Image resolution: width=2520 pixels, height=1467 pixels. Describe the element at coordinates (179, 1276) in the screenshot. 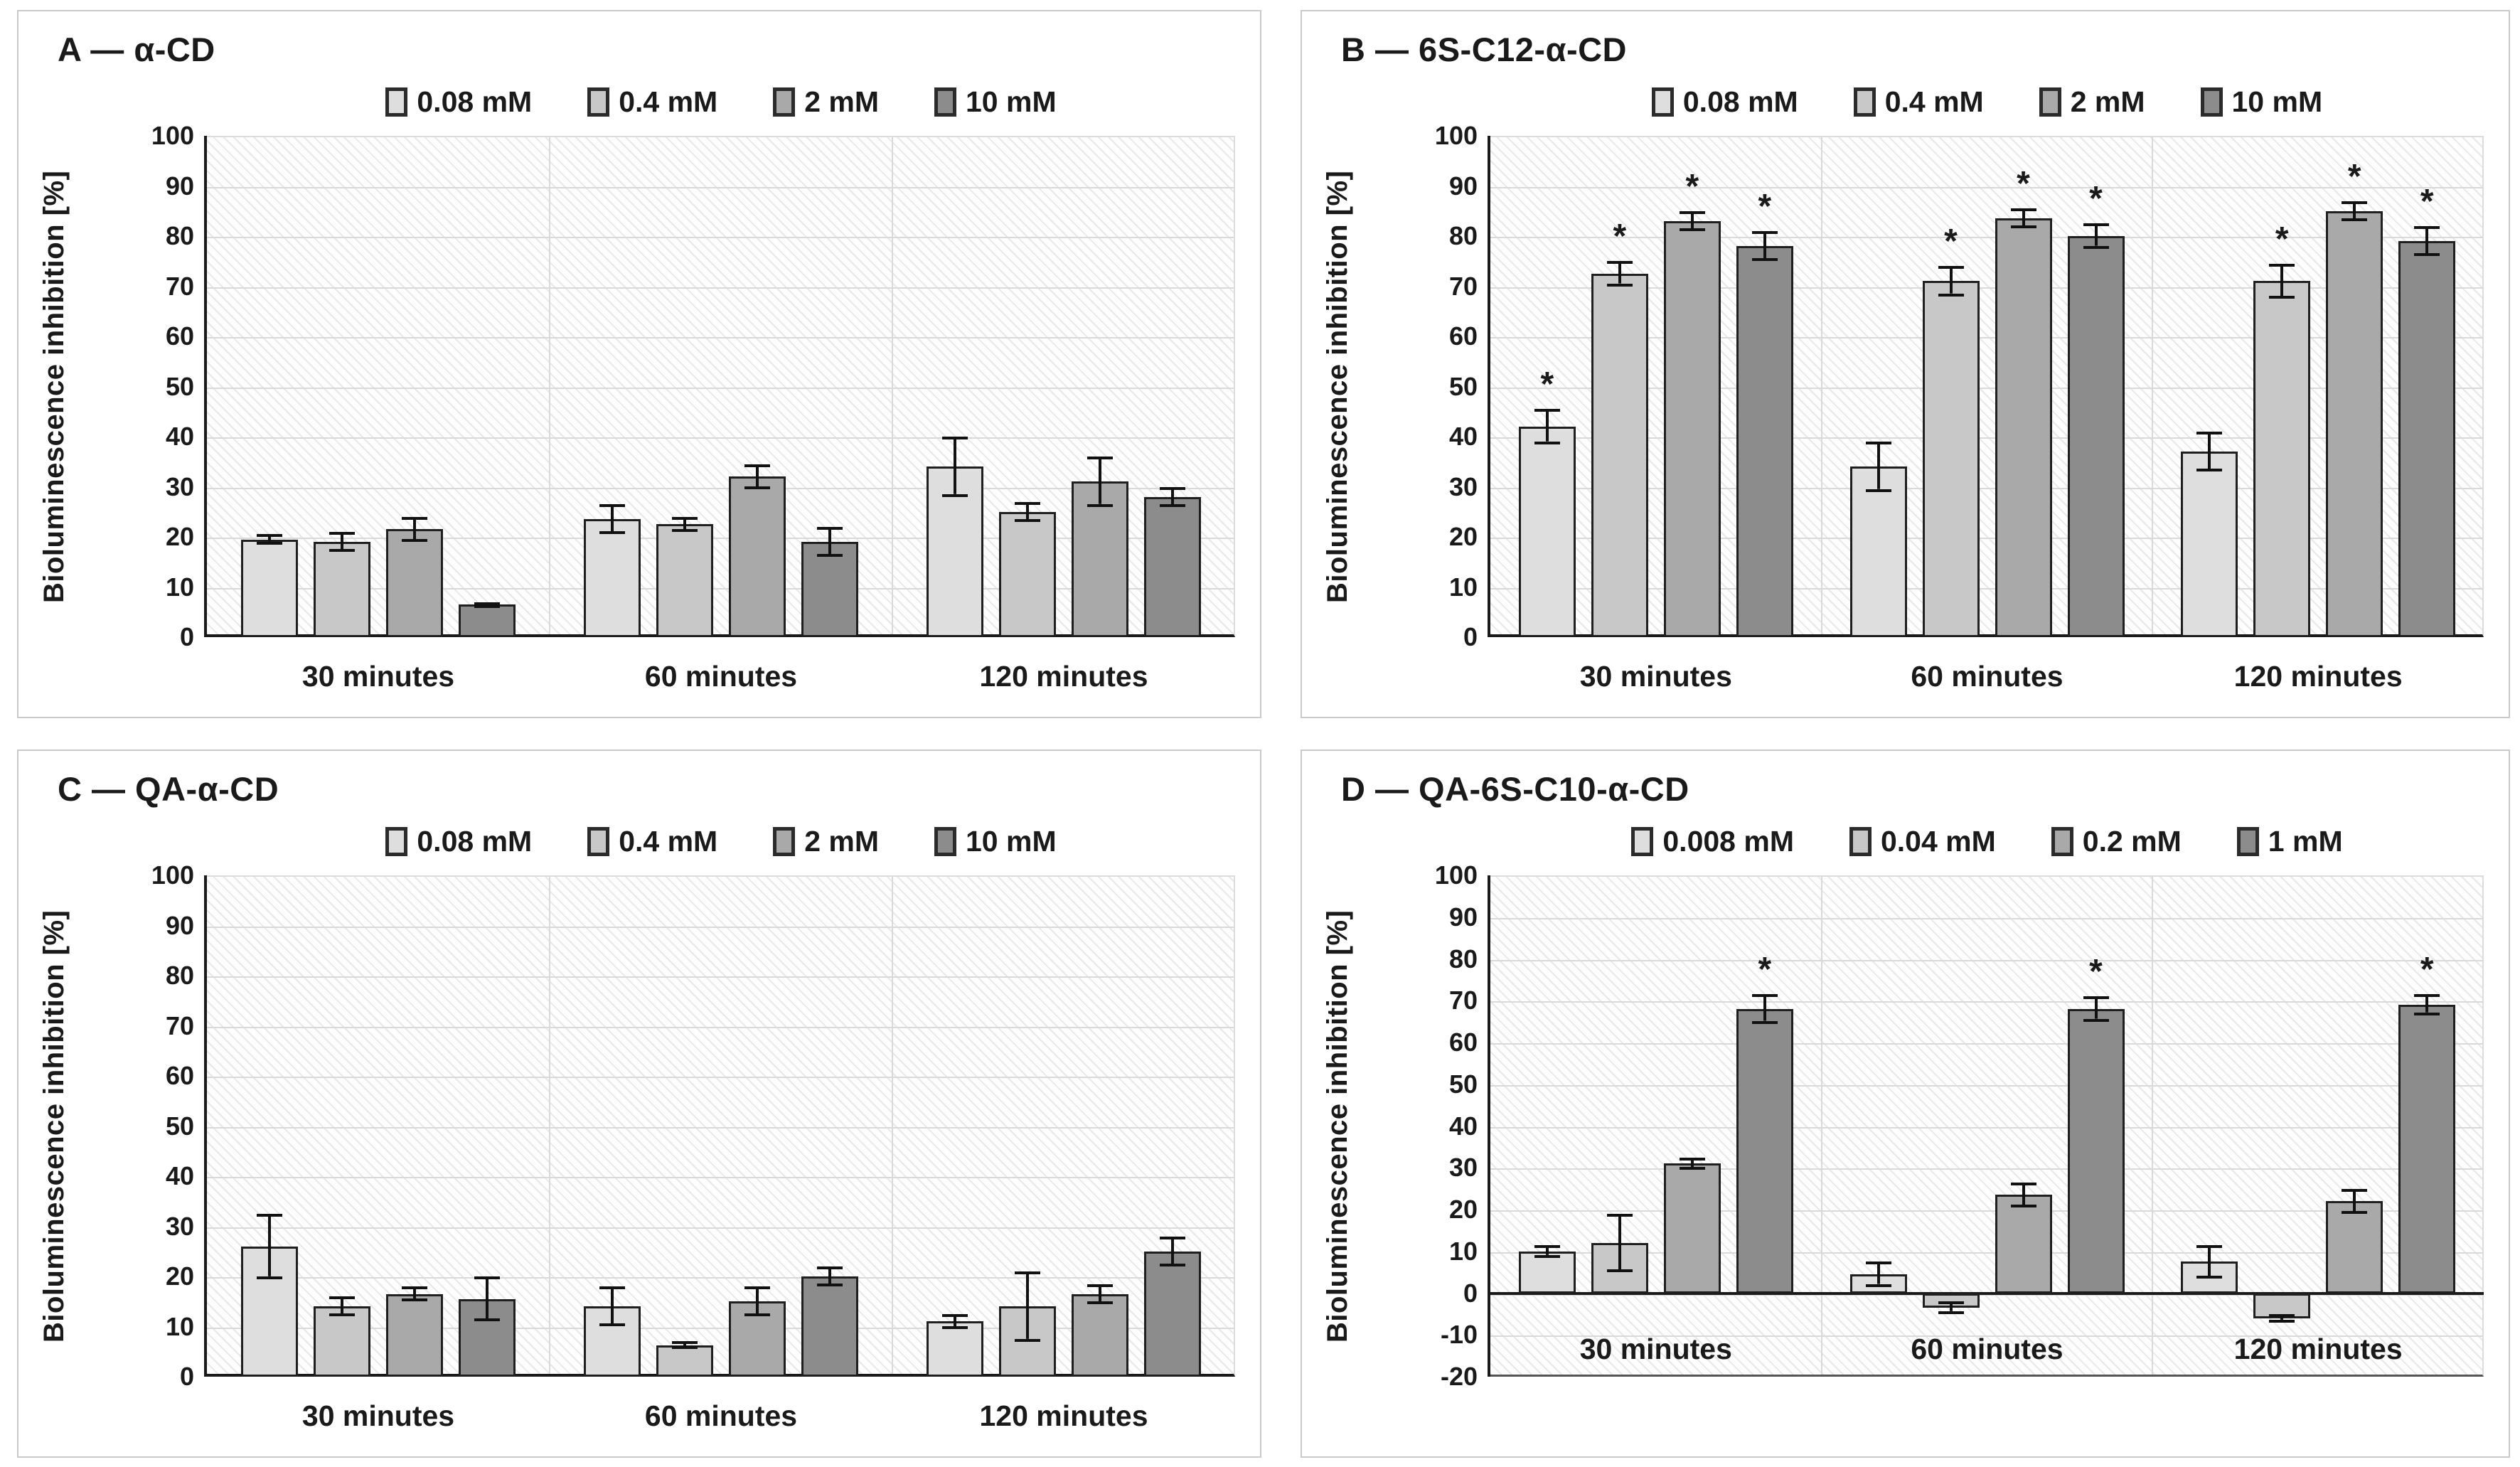

I see `y-tick-label: 20` at that location.